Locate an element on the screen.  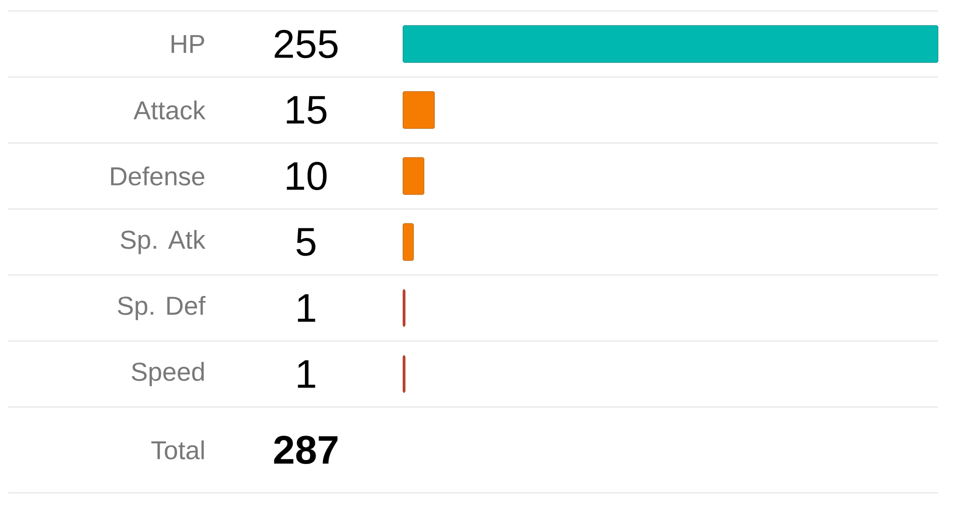
y-tick-label: Speed is located at coordinates (168, 374).